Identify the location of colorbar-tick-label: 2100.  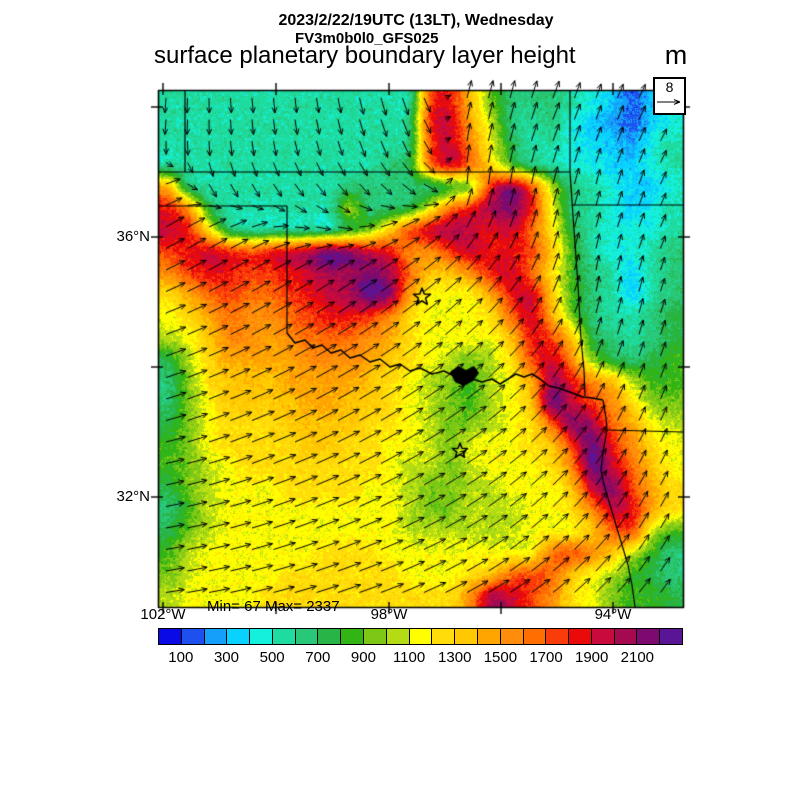
(637, 657).